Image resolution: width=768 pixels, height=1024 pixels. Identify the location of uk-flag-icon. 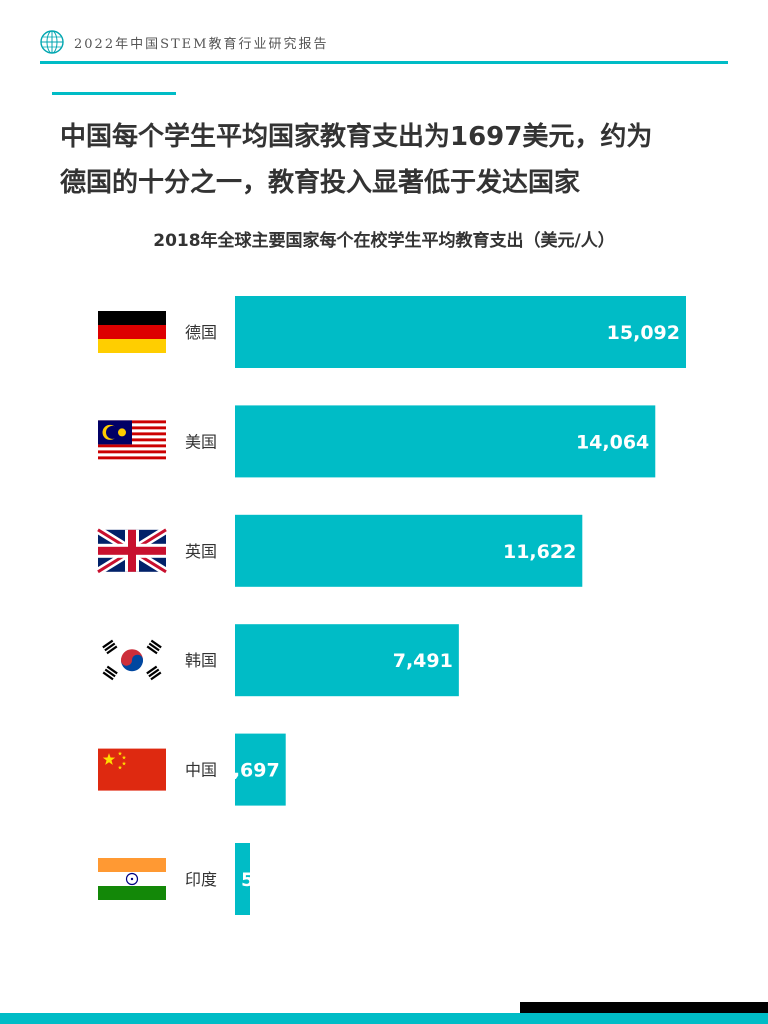
(132, 551).